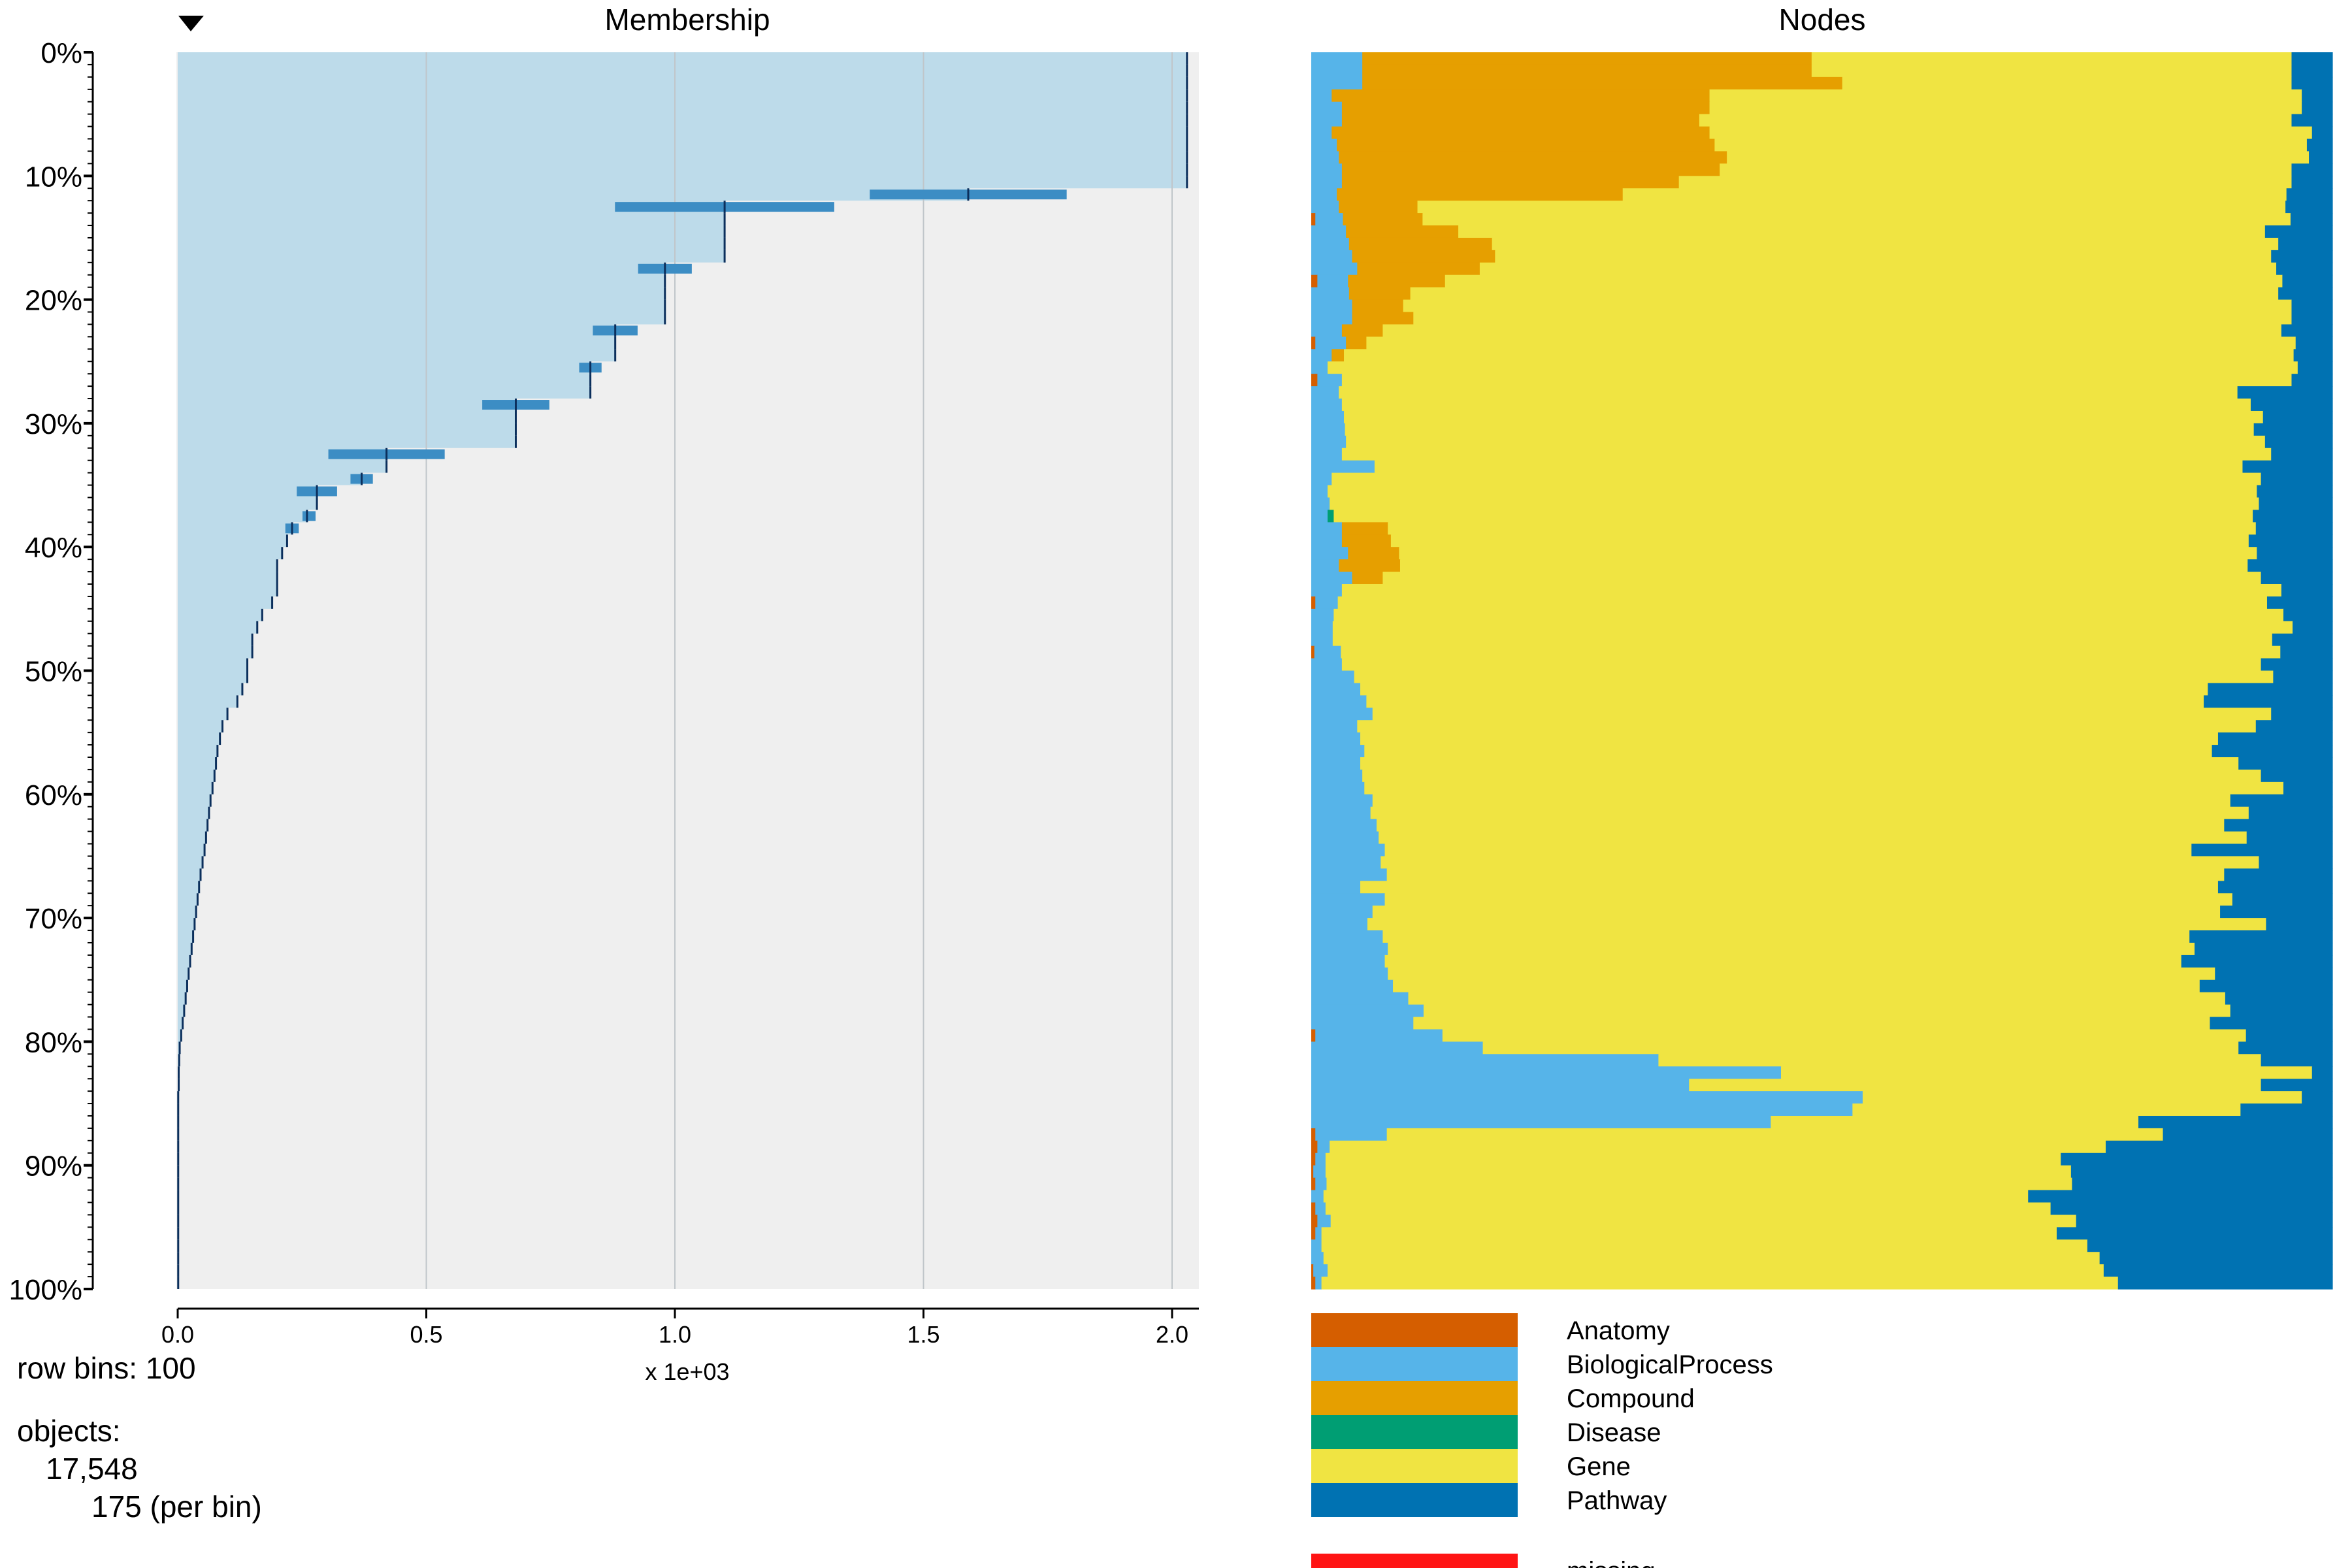  Describe the element at coordinates (69, 1431) in the screenshot. I see `objects-label: objects:` at that location.